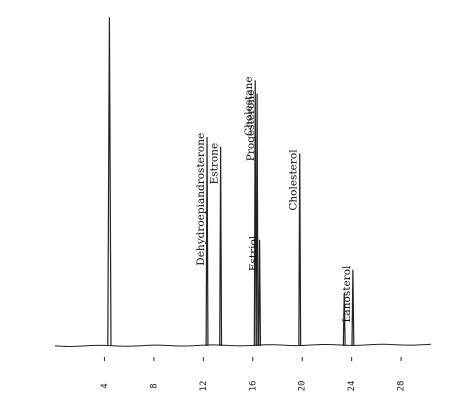 This screenshot has width=460, height=400. I want to click on x-tick-label-4: 4, so click(105, 385).